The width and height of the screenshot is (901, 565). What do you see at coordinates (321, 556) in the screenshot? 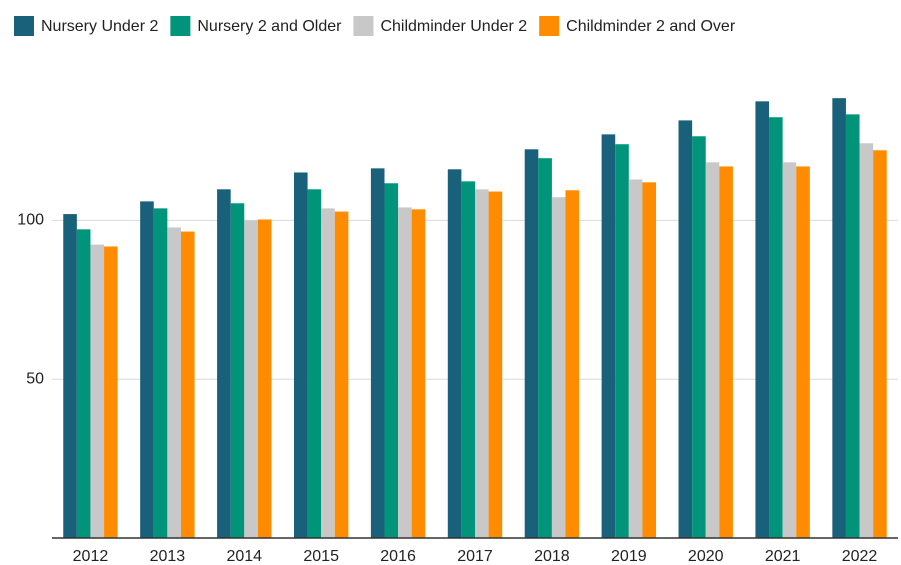
I see `x-tick-label: 2015` at bounding box center [321, 556].